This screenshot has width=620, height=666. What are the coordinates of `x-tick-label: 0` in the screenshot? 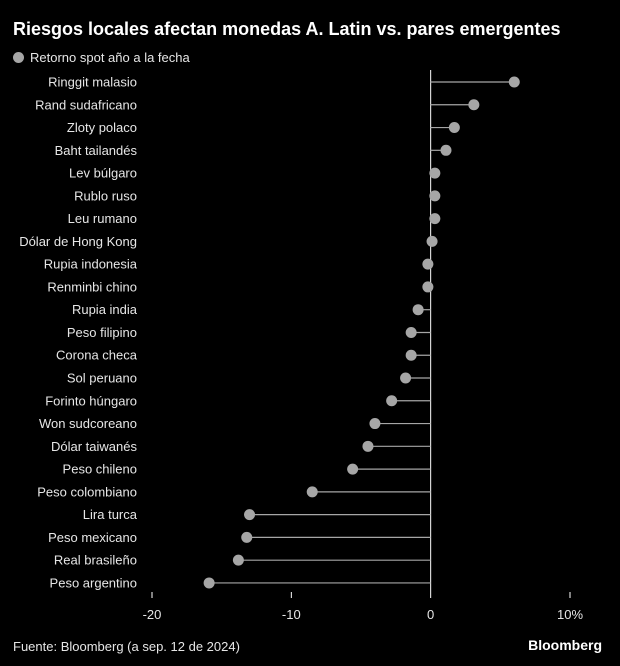 It's located at (430, 614).